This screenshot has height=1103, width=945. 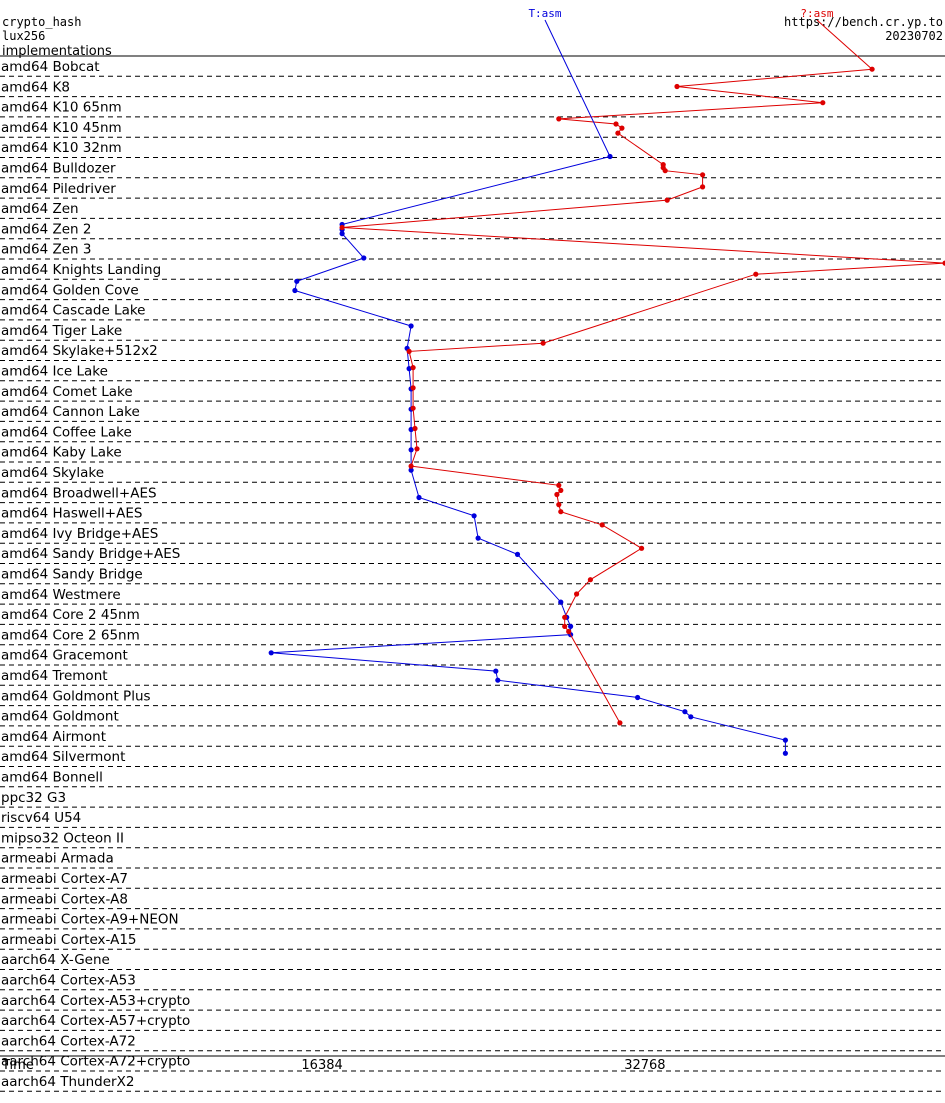 I want to click on header-implementations: implementations, so click(x=57, y=51).